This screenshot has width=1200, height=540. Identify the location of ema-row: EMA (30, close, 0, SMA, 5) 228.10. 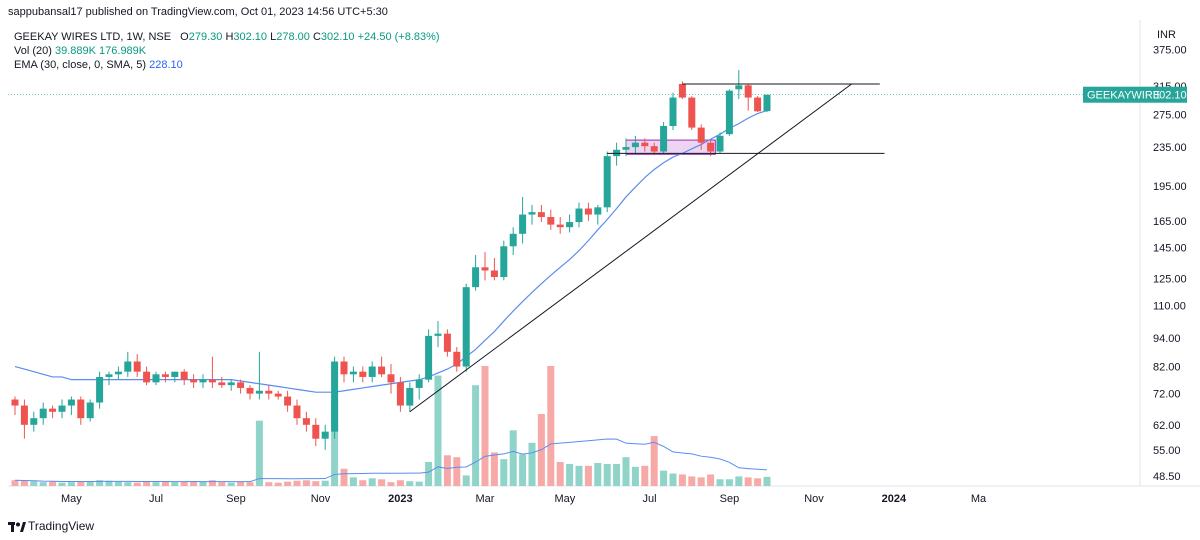
(227, 65).